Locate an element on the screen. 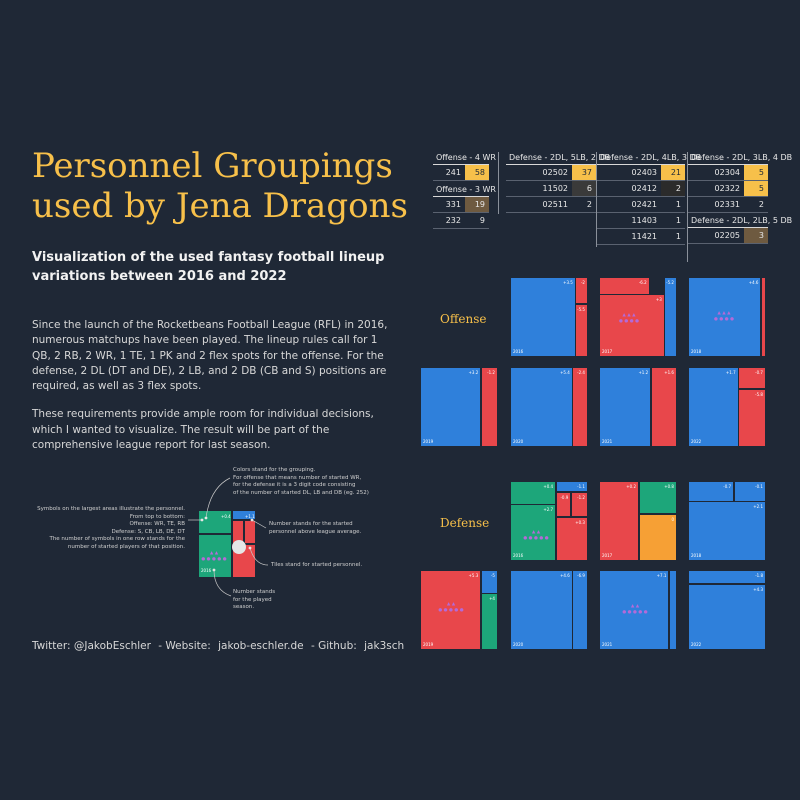 The image size is (800, 800). legend-sample-label: +1.1 is located at coordinates (250, 516).